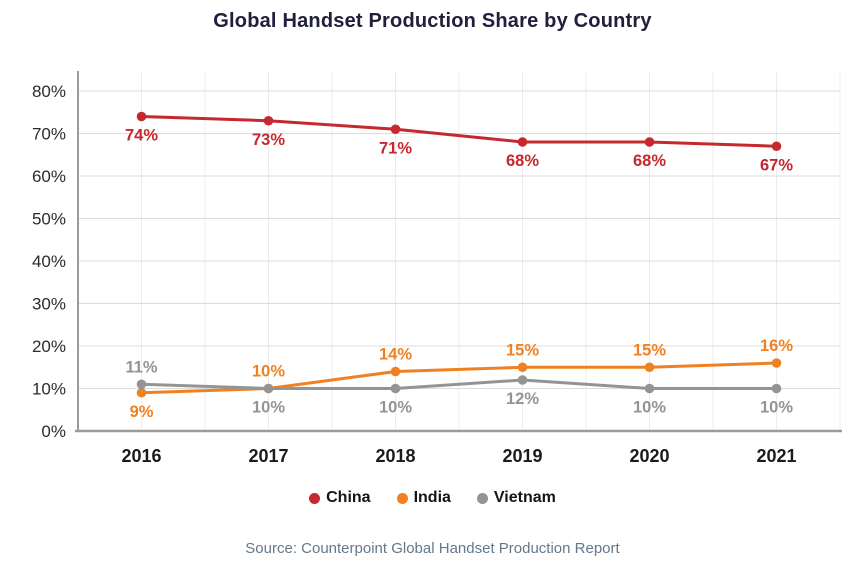 This screenshot has width=865, height=566. What do you see at coordinates (49, 91) in the screenshot?
I see `y-tick-label: 80%` at bounding box center [49, 91].